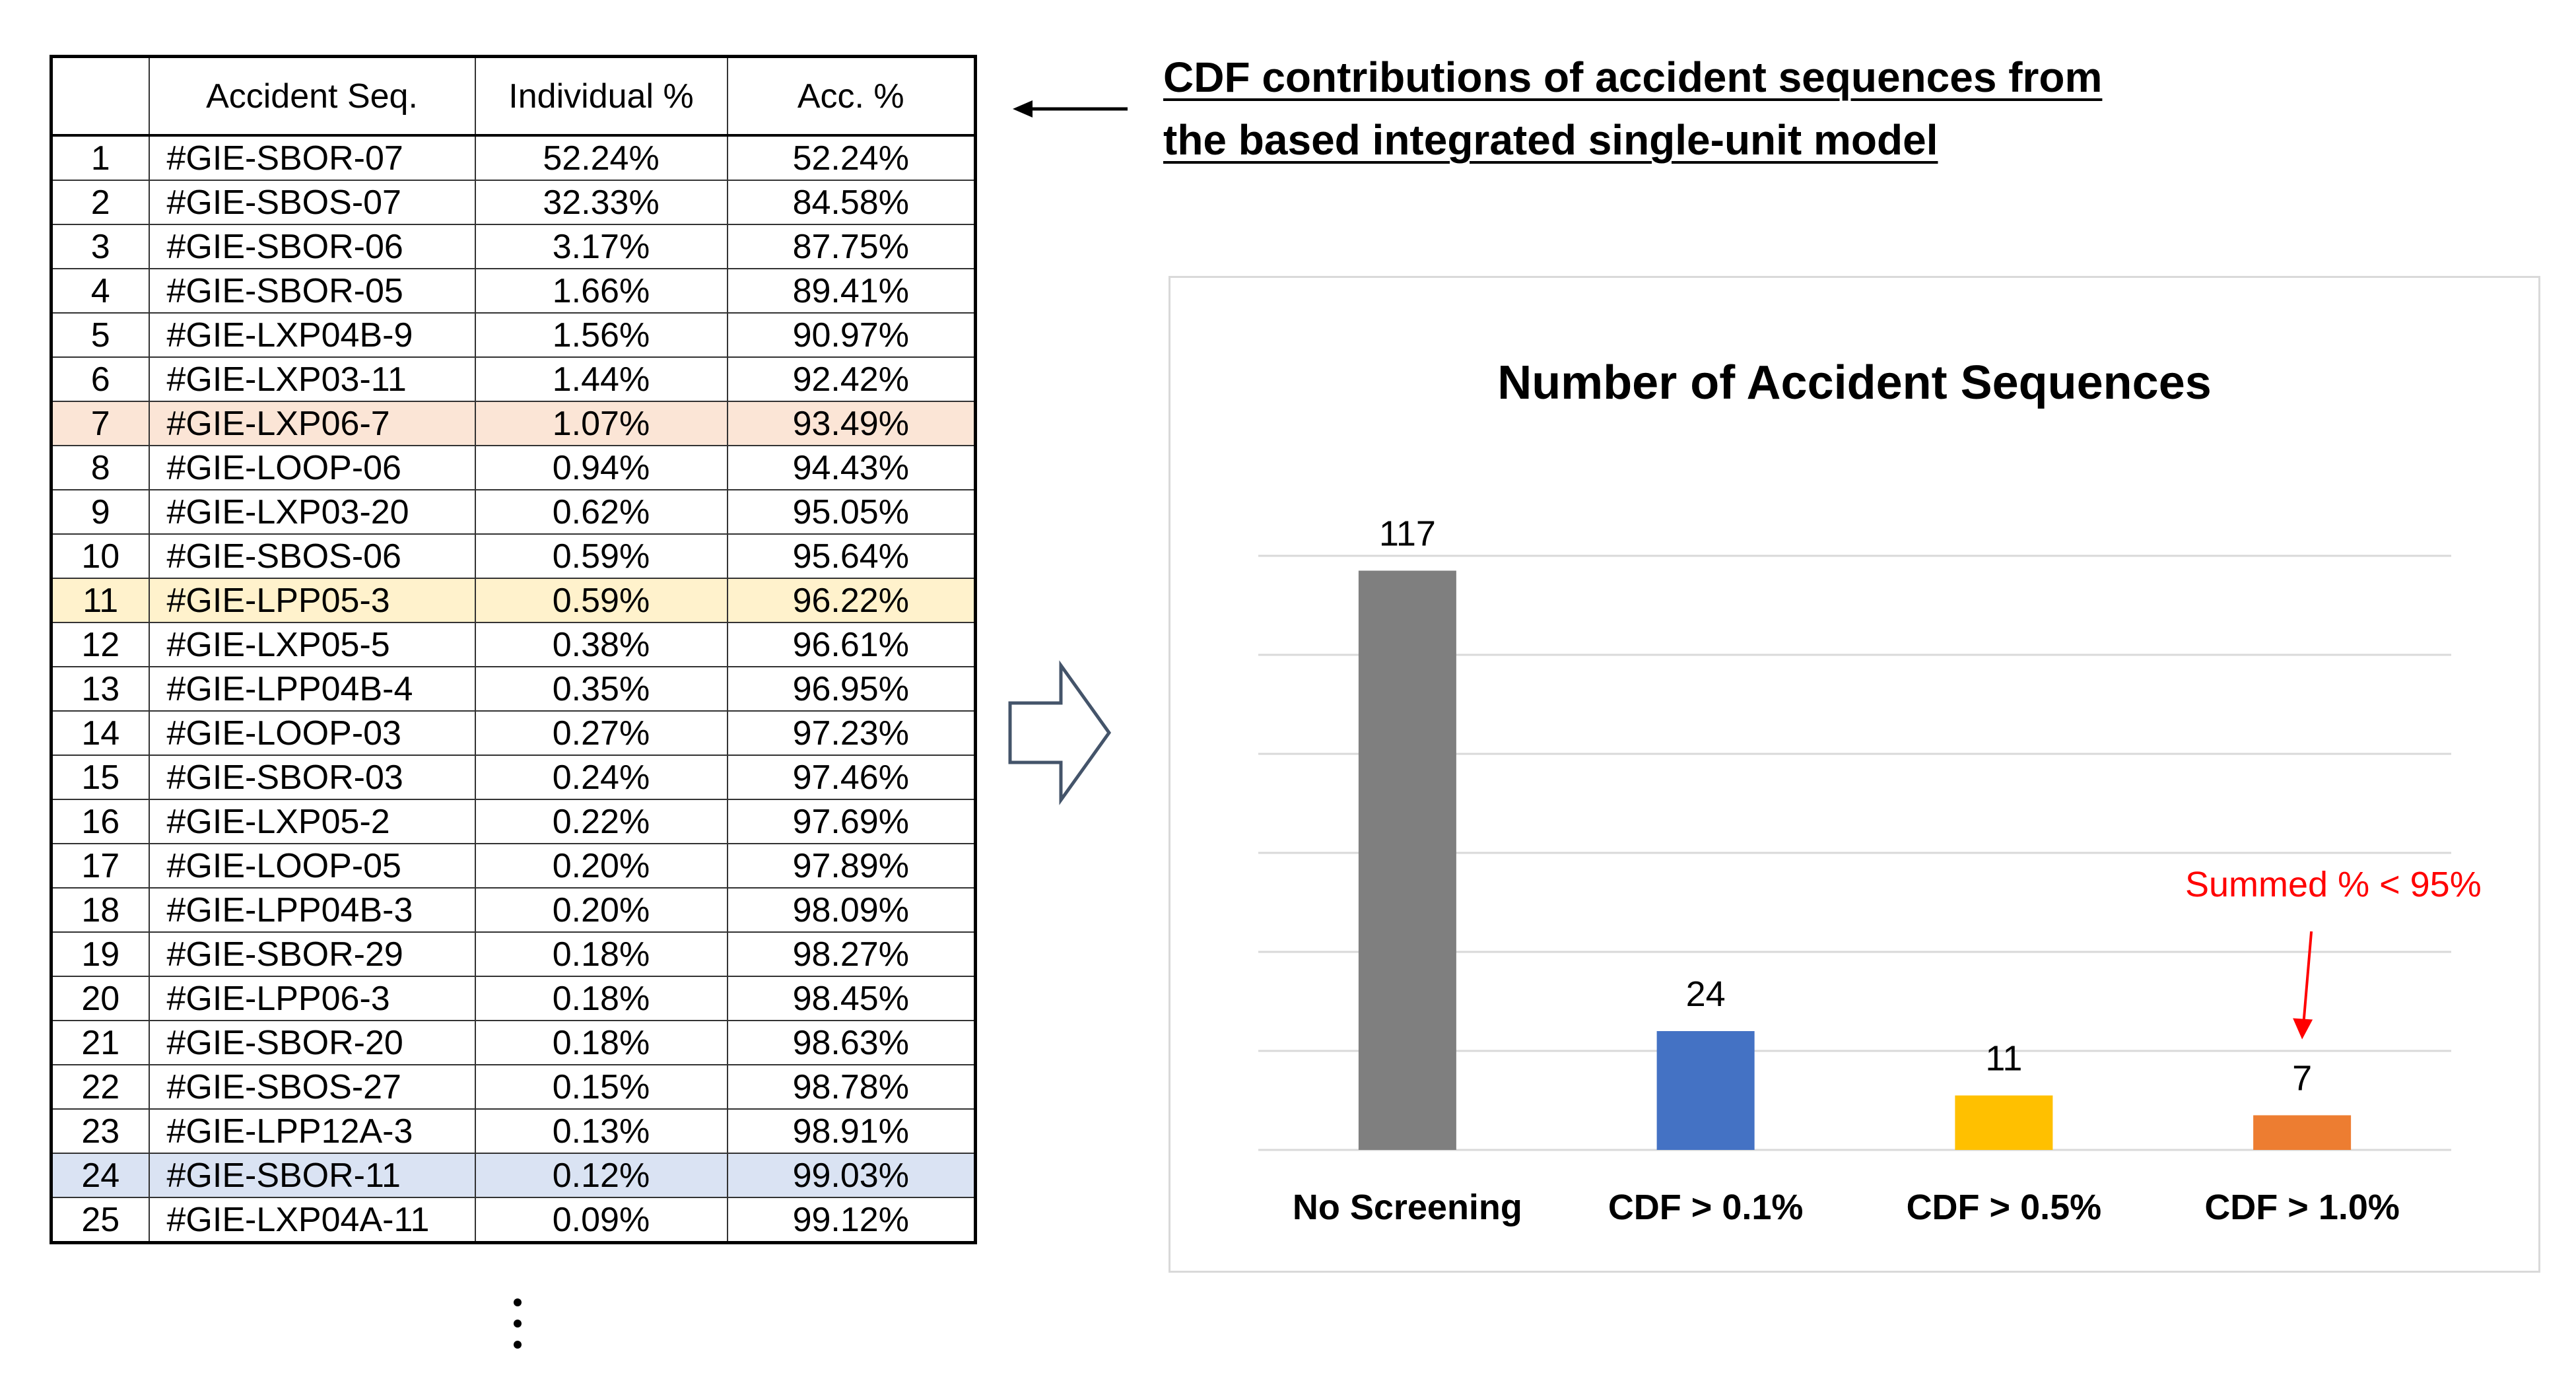  Describe the element at coordinates (601, 96) in the screenshot. I see `header-individual-pct: Individual %` at that location.